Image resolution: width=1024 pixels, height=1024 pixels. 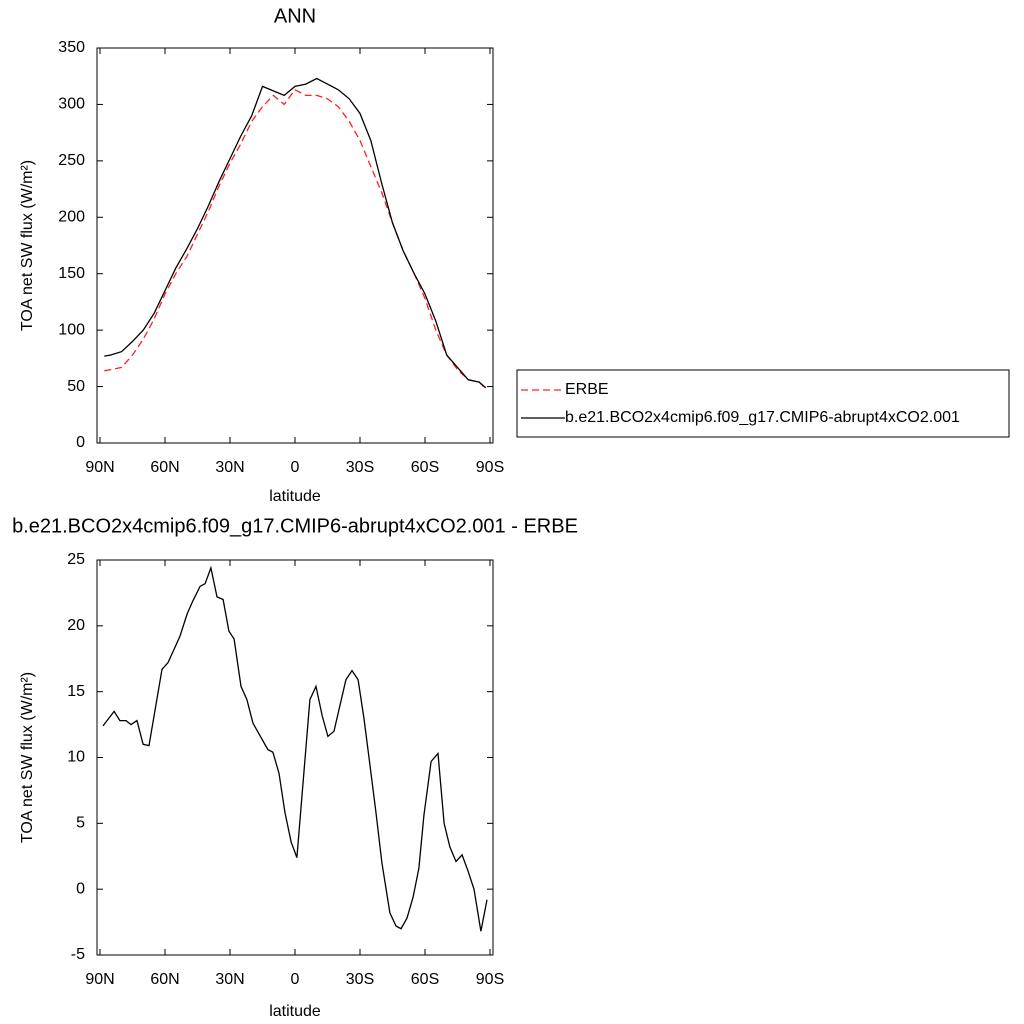 I want to click on legend-box, so click(x=763, y=403).